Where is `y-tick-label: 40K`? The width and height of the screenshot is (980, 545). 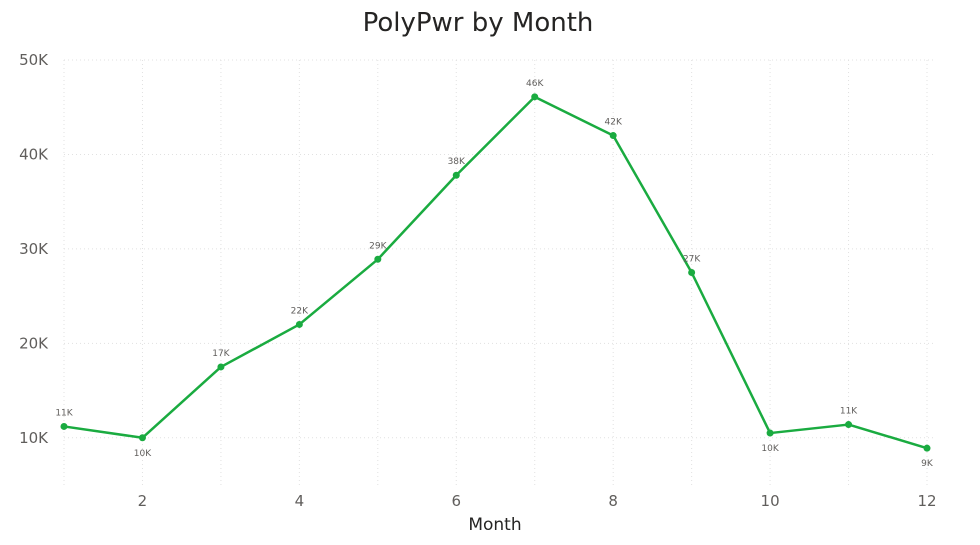 y-tick-label: 40K is located at coordinates (34, 154).